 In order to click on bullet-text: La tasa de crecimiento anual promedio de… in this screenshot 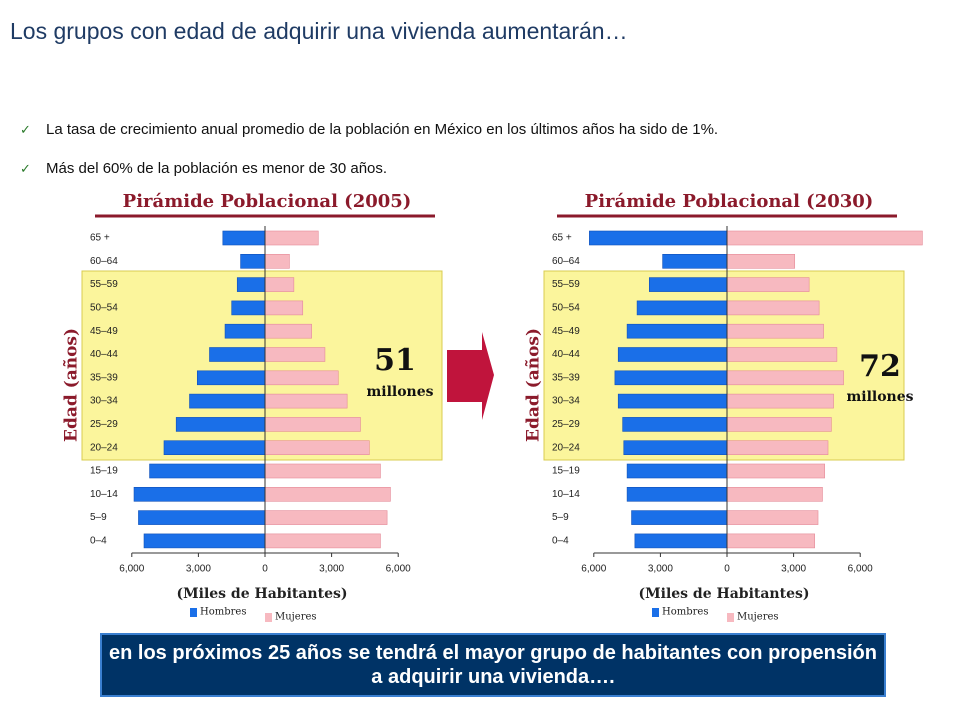, I will do `click(382, 129)`.